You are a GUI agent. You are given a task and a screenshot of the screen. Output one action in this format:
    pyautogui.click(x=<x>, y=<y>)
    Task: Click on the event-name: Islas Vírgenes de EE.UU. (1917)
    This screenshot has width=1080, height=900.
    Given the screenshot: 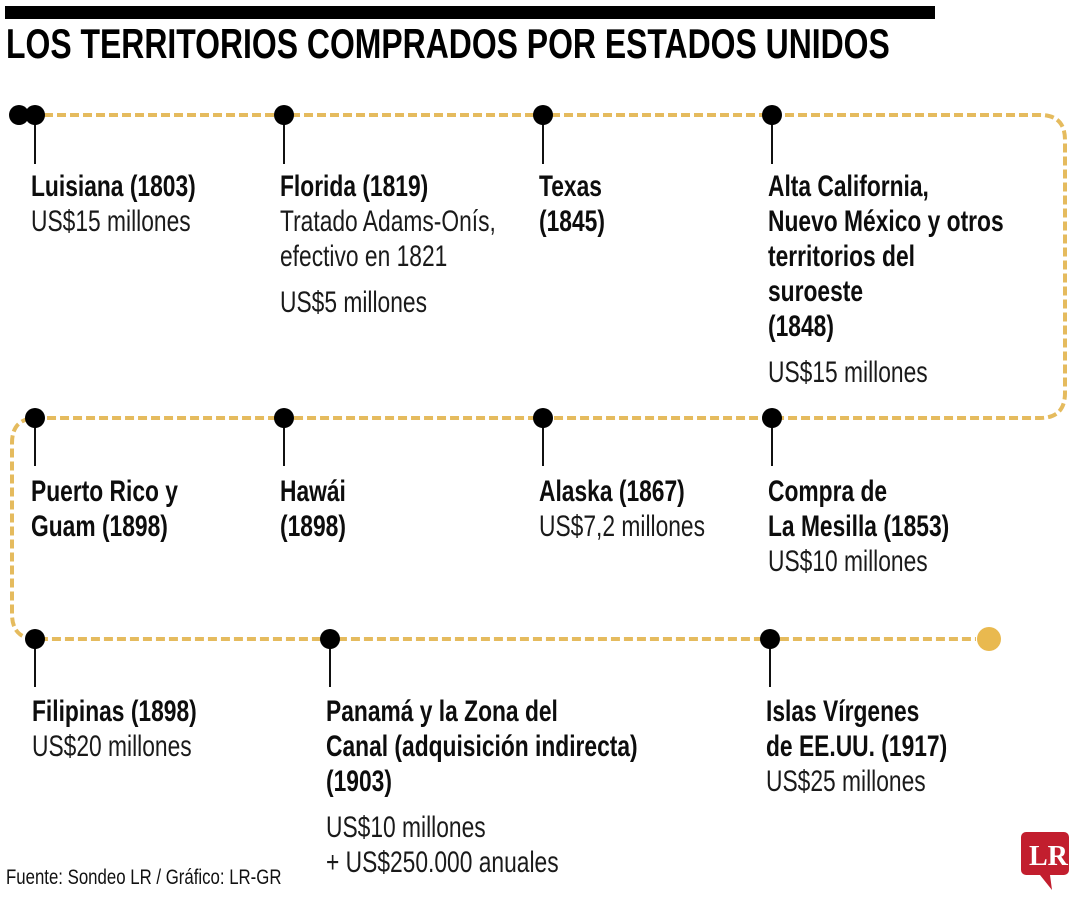 What is the action you would take?
    pyautogui.click(x=857, y=729)
    